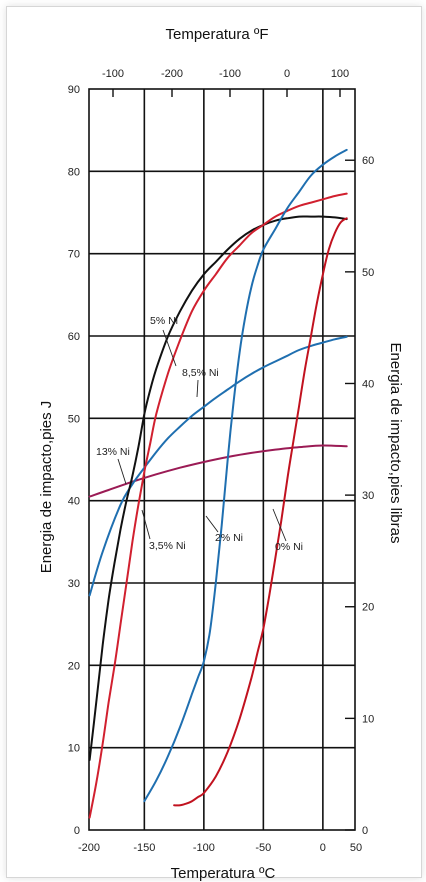  I want to click on x-tick-label-bottom: -100, so click(204, 848).